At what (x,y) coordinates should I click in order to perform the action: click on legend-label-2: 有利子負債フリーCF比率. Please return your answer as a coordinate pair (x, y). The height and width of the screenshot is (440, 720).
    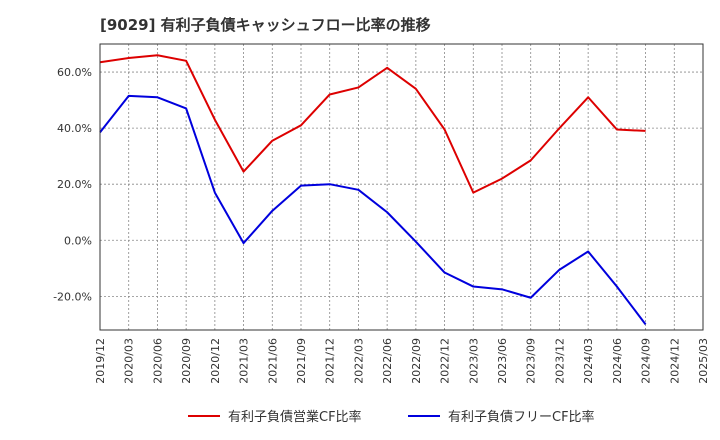
    Looking at the image, I should click on (521, 417).